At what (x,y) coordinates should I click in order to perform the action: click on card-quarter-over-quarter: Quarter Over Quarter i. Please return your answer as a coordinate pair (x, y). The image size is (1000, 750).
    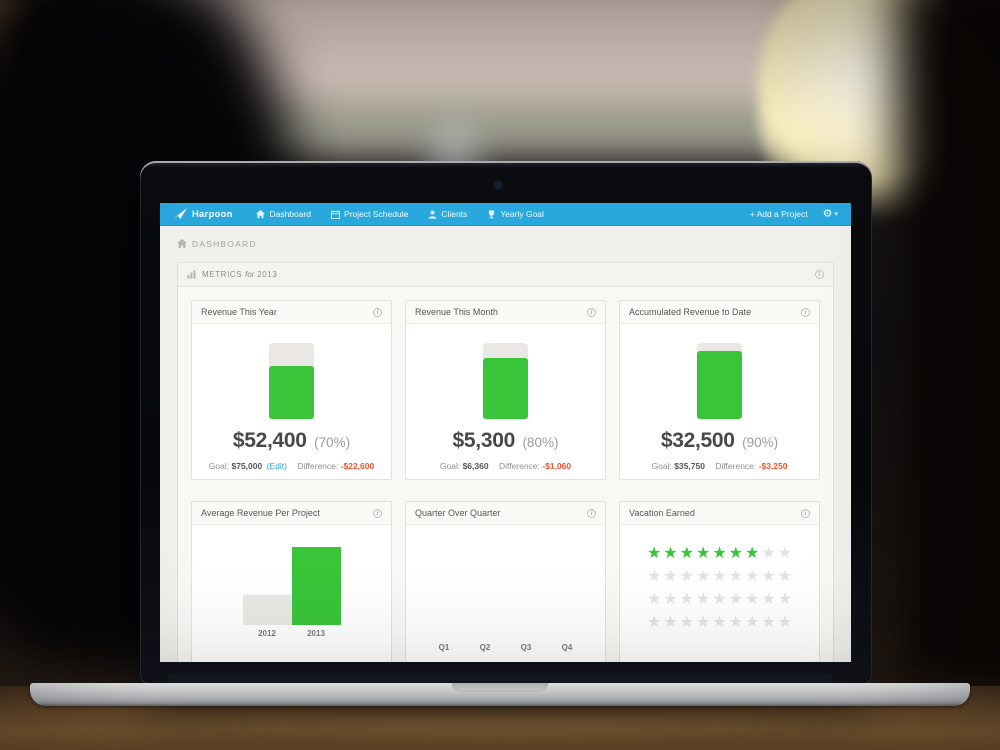
    Looking at the image, I should click on (505, 581).